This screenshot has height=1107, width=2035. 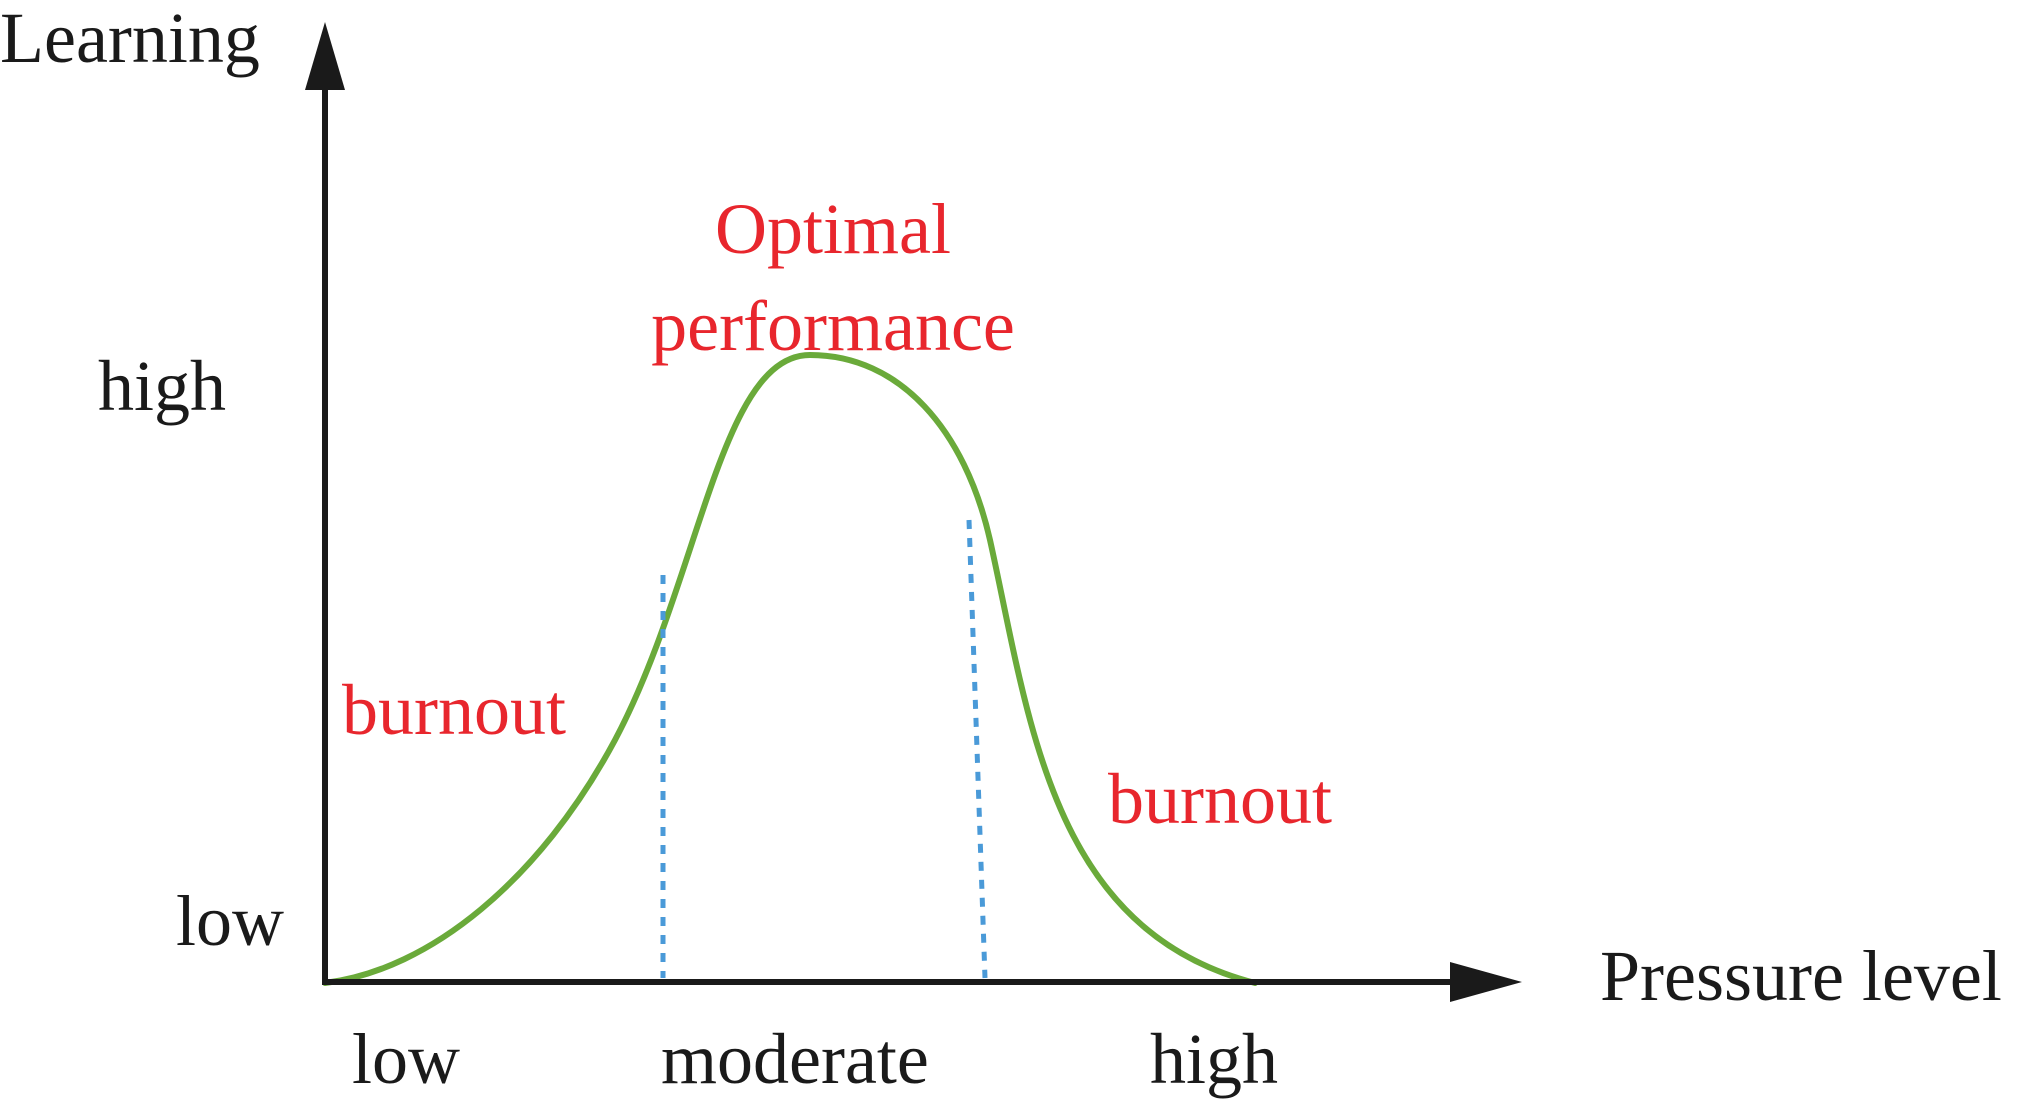 What do you see at coordinates (162, 386) in the screenshot?
I see `y-tick-high: high` at bounding box center [162, 386].